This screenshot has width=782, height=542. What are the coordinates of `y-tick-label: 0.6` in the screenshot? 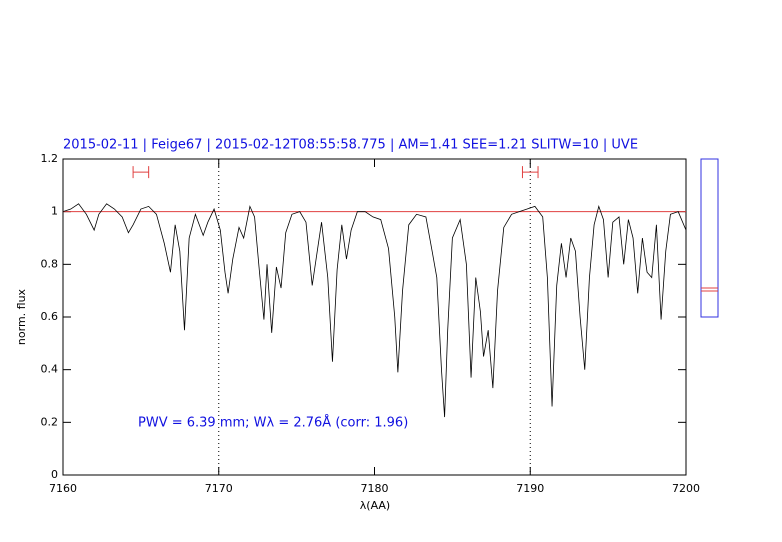 It's located at (50, 316).